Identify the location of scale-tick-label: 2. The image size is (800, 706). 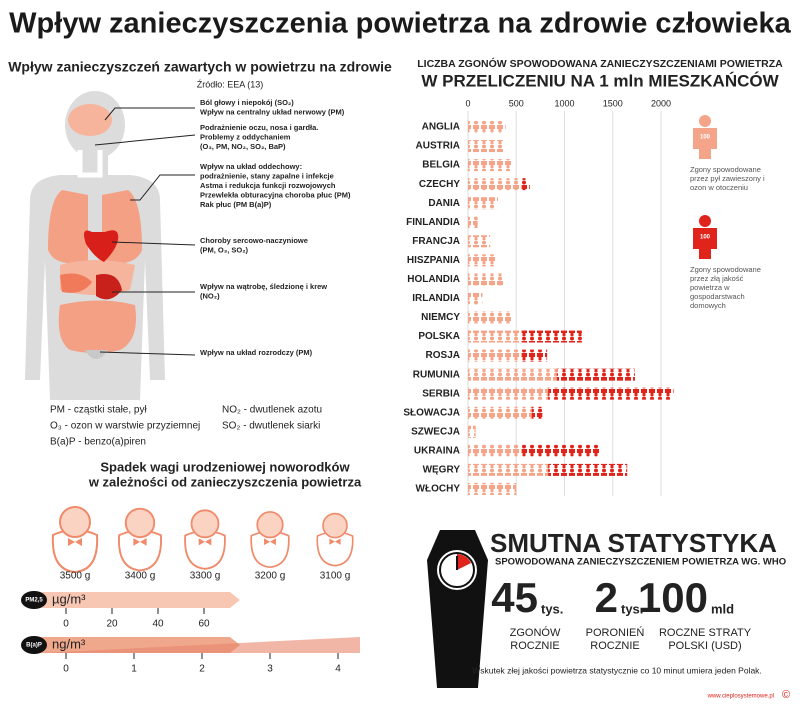
(202, 669).